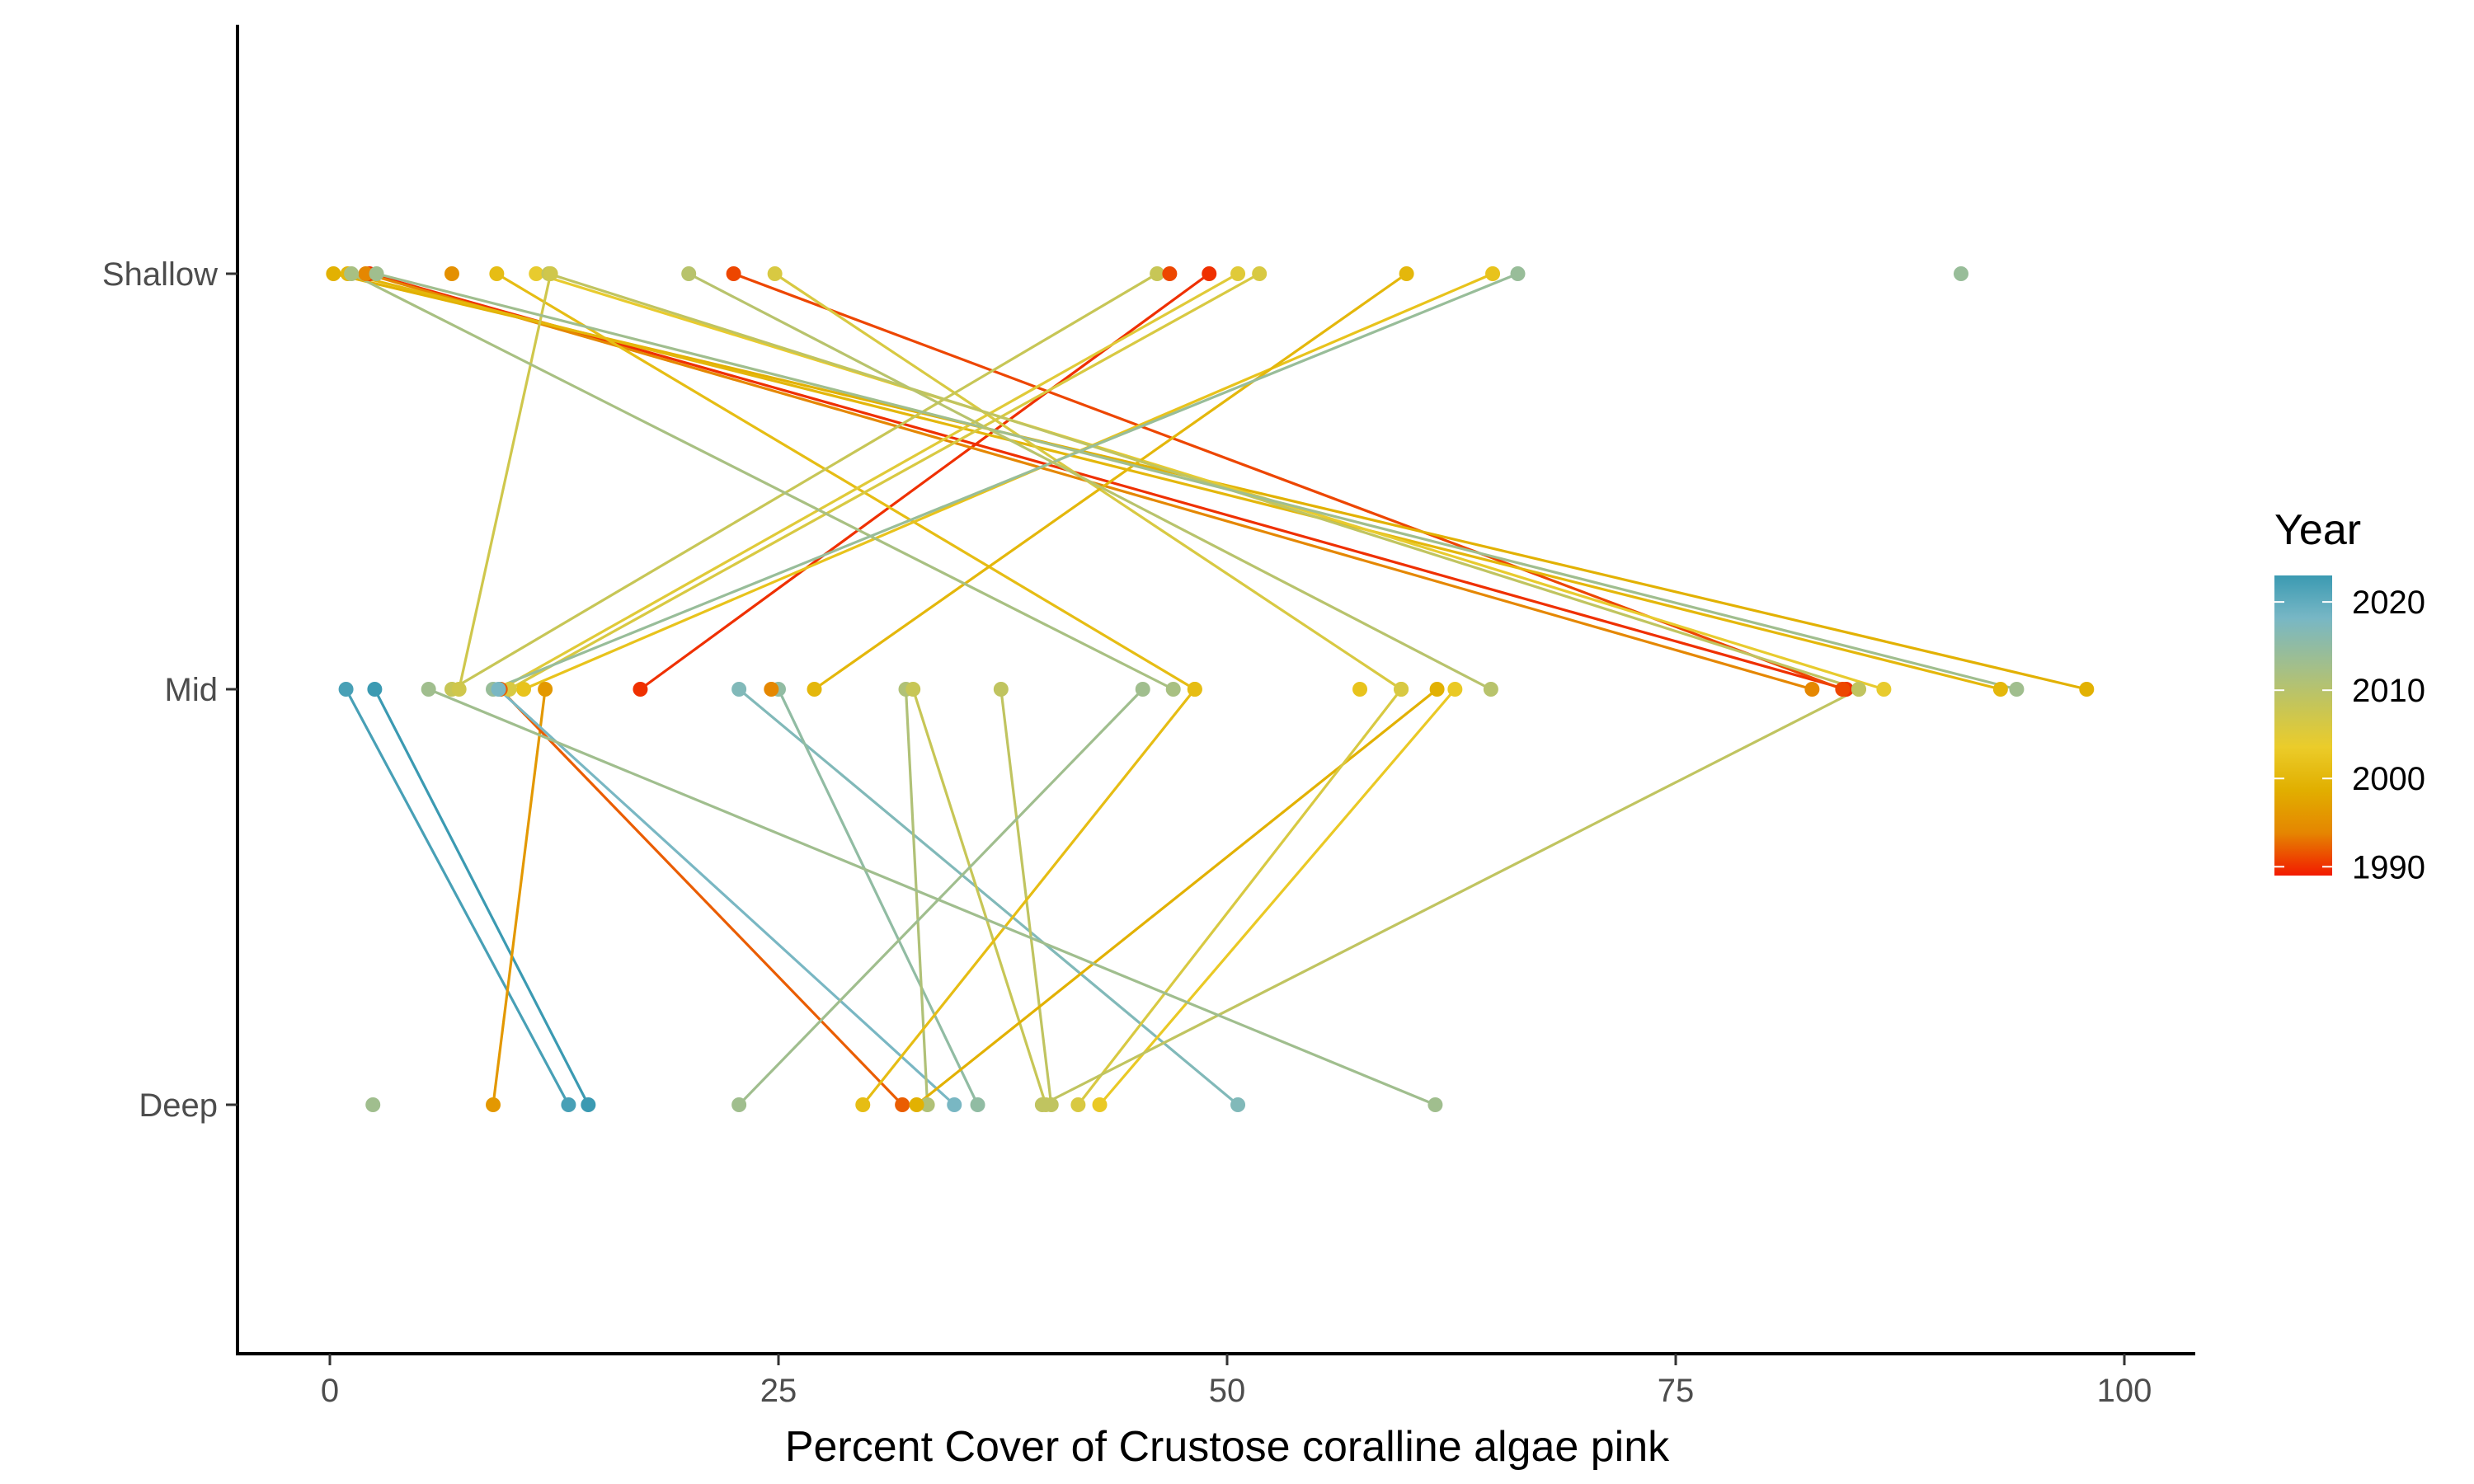 Image resolution: width=2474 pixels, height=1484 pixels. I want to click on y-axis-ticks: Shallow Mid Deep, so click(170, 690).